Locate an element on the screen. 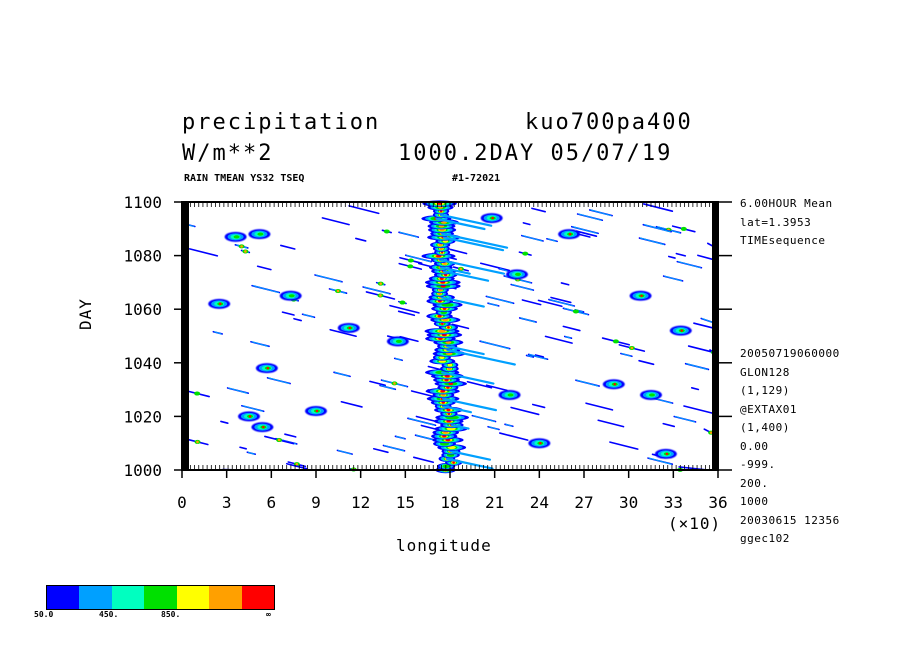 This screenshot has height=654, width=904. colorbar-label: ∞ is located at coordinates (268, 614).